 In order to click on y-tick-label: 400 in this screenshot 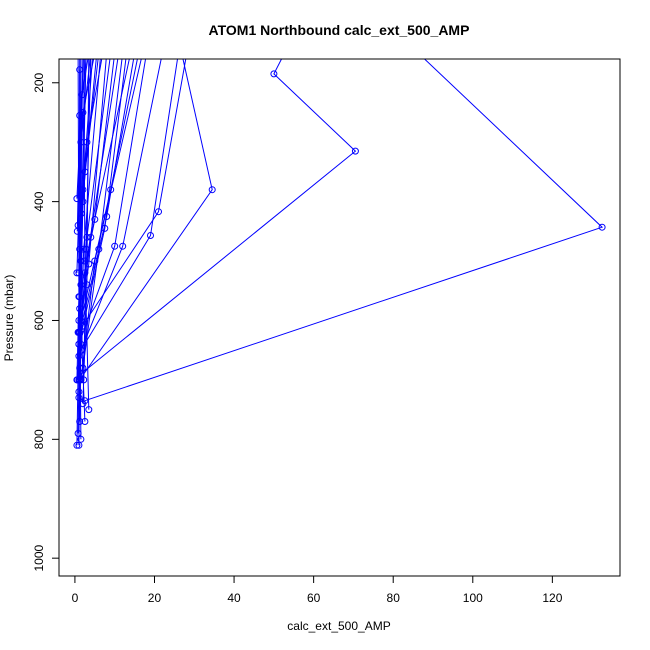, I will do `click(39, 201)`.